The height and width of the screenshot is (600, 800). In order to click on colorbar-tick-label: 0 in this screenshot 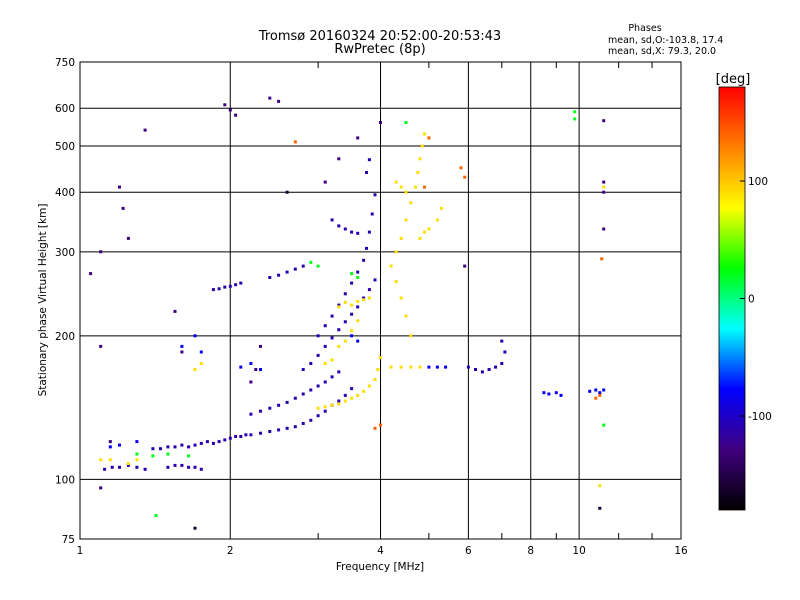, I will do `click(751, 300)`.